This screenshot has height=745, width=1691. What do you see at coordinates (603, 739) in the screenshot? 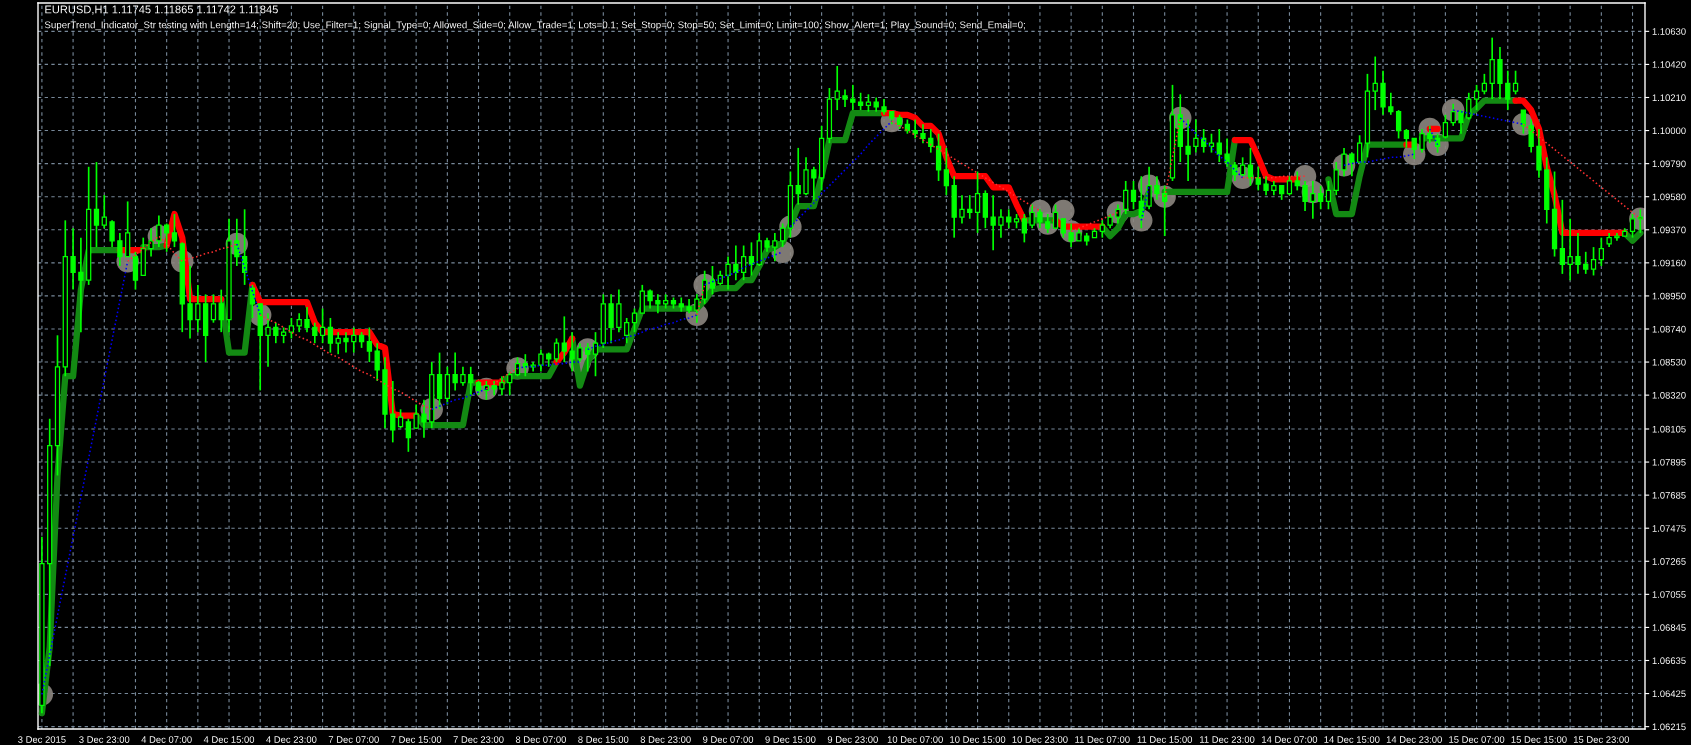
I see `x-tick-label: 8 Dec 15:00` at bounding box center [603, 739].